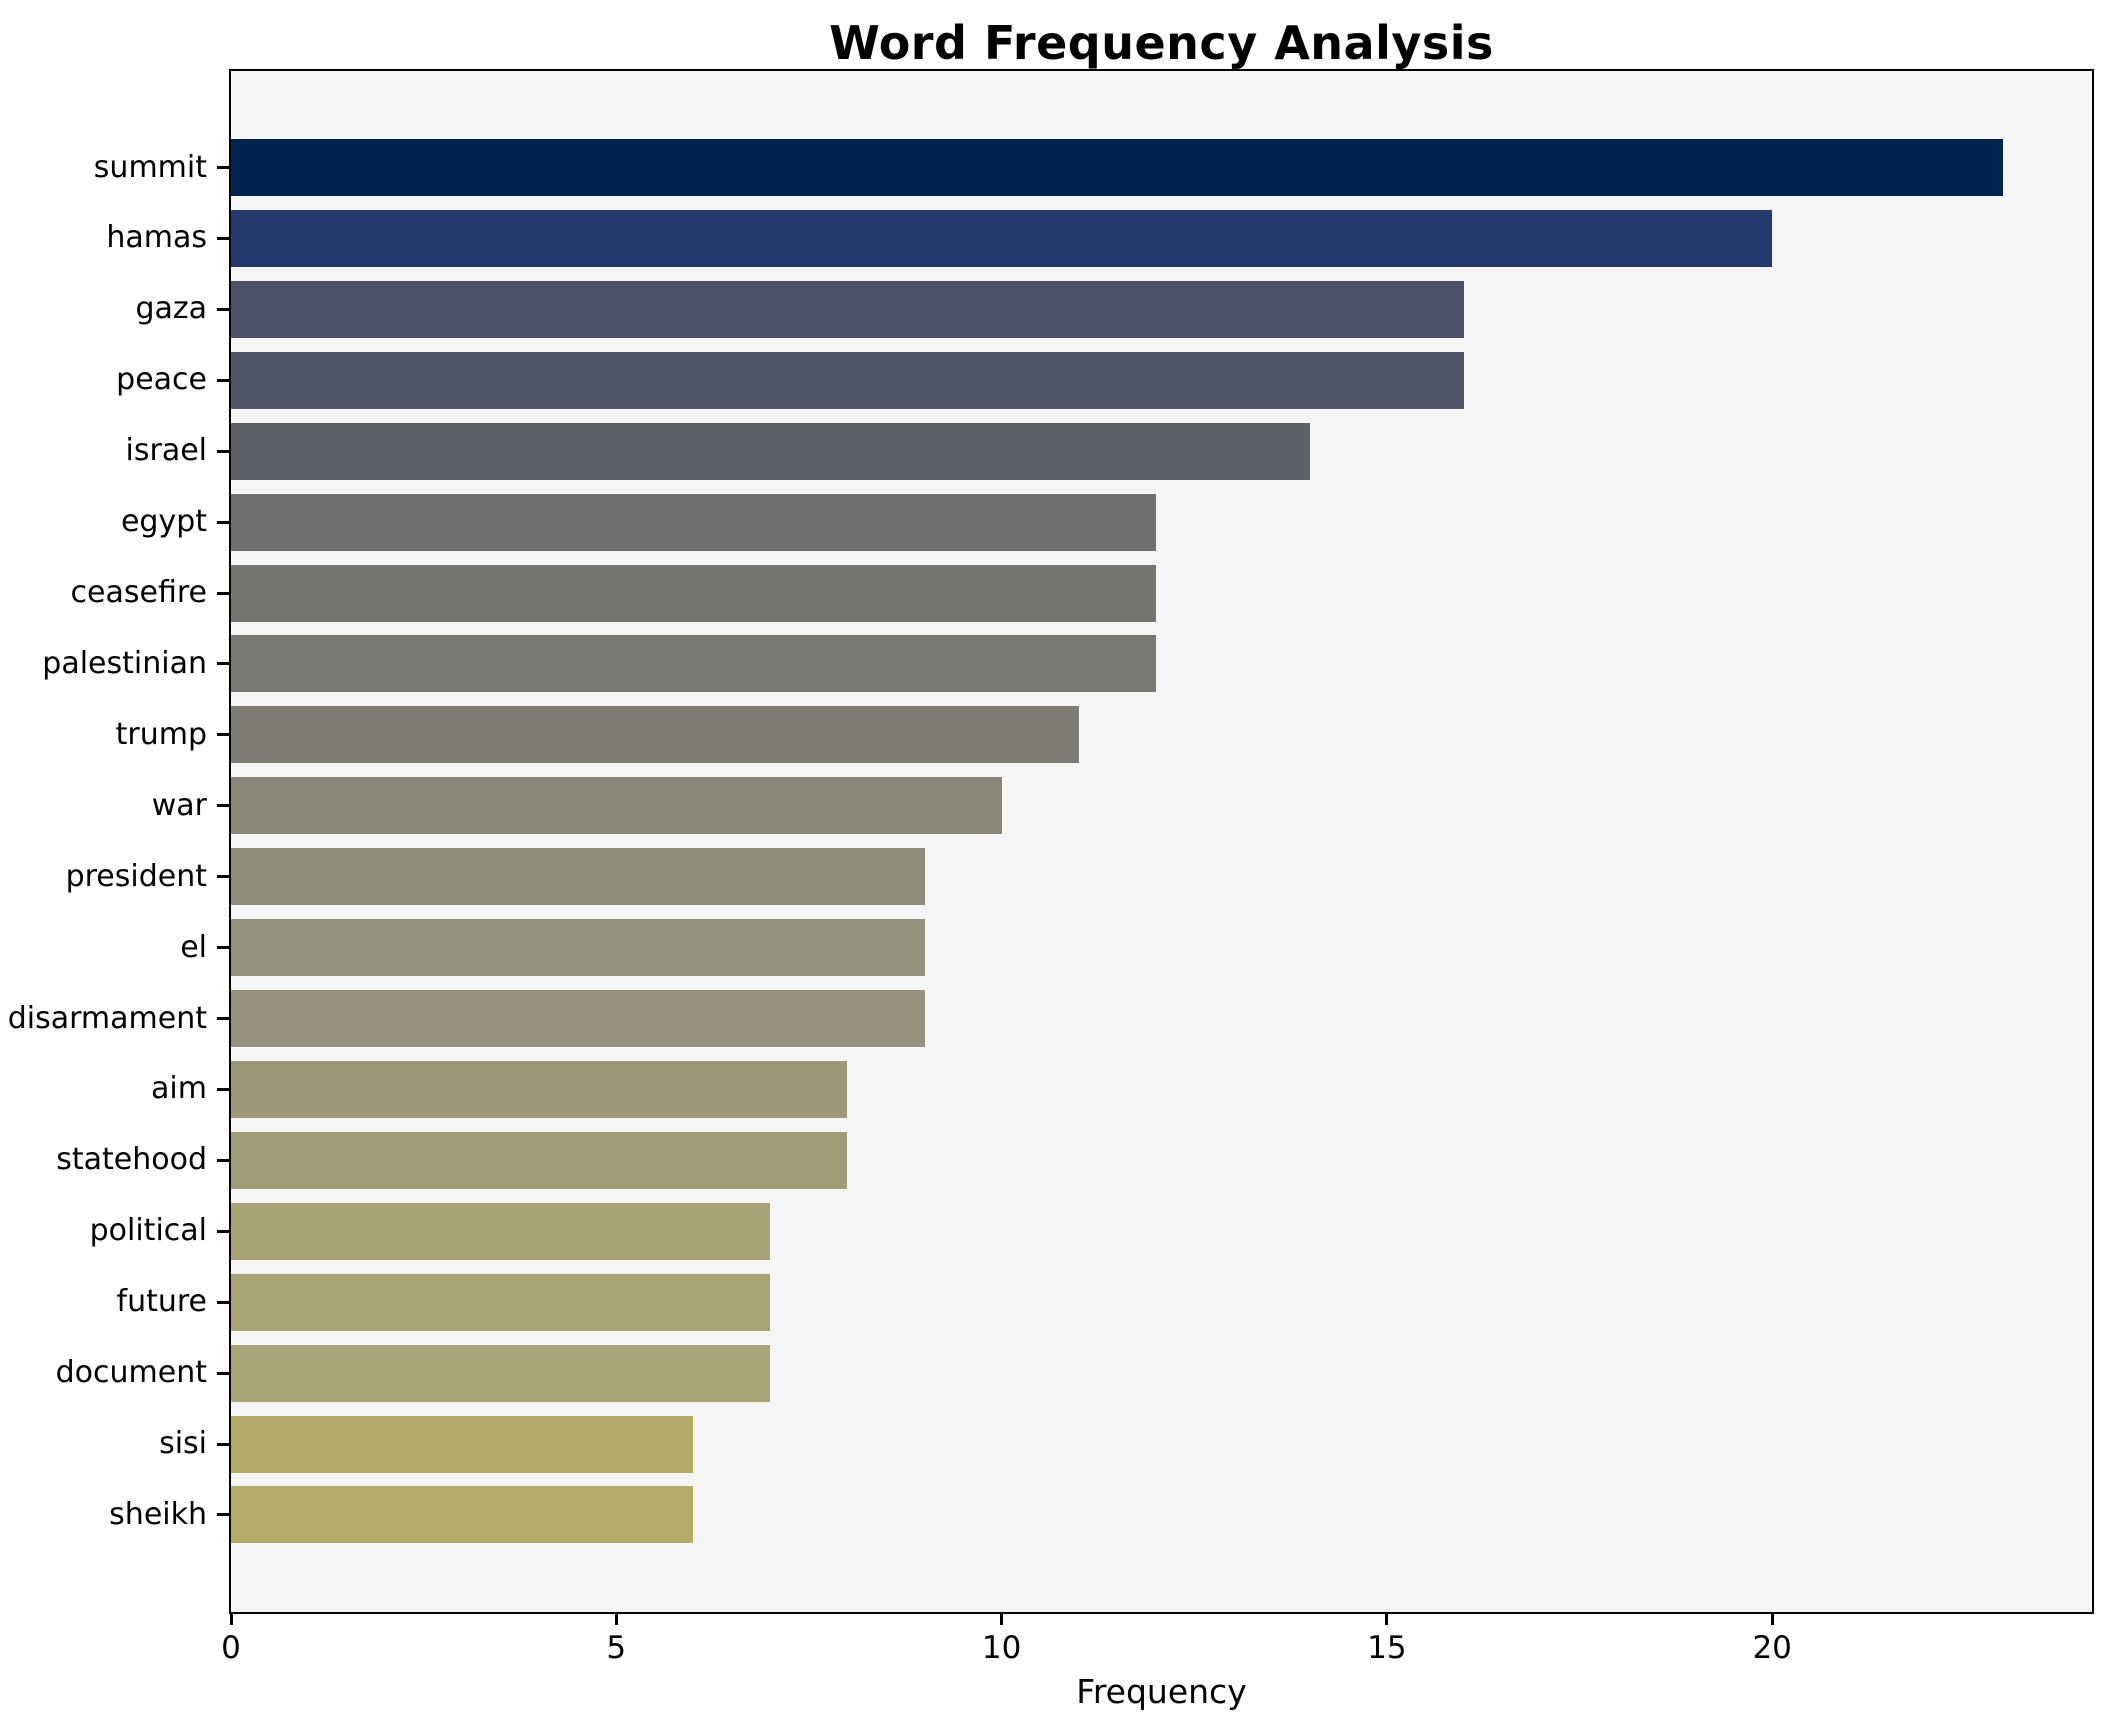  Describe the element at coordinates (183, 1444) in the screenshot. I see `y-tick-label-sisi: sisi` at that location.